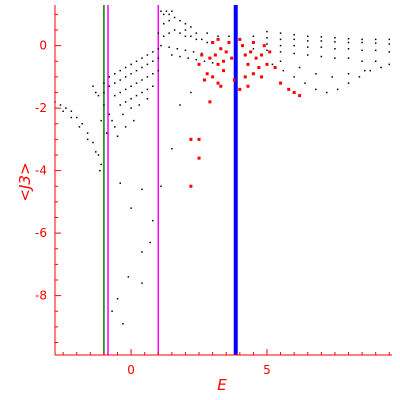 This screenshot has width=400, height=400. Describe the element at coordinates (41, 233) in the screenshot. I see `y-tick-label-3: -6` at that location.